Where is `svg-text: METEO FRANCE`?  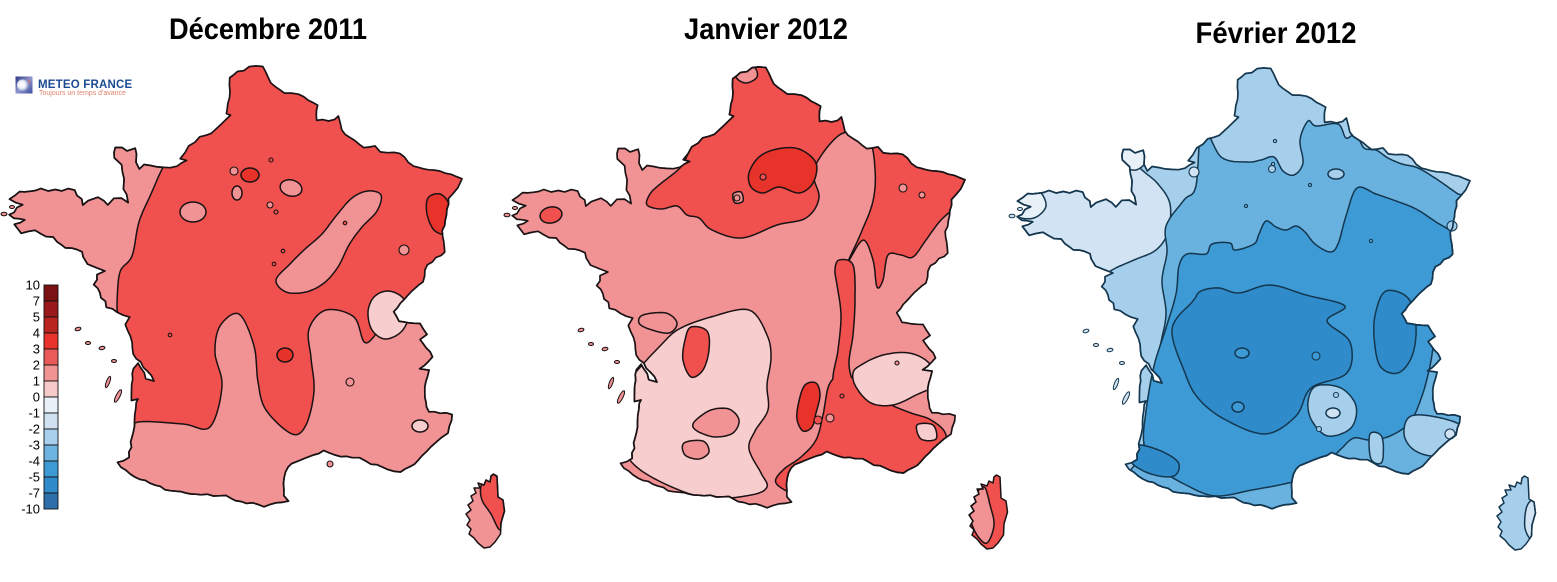
svg-text: METEO FRANCE is located at coordinates (85, 85).